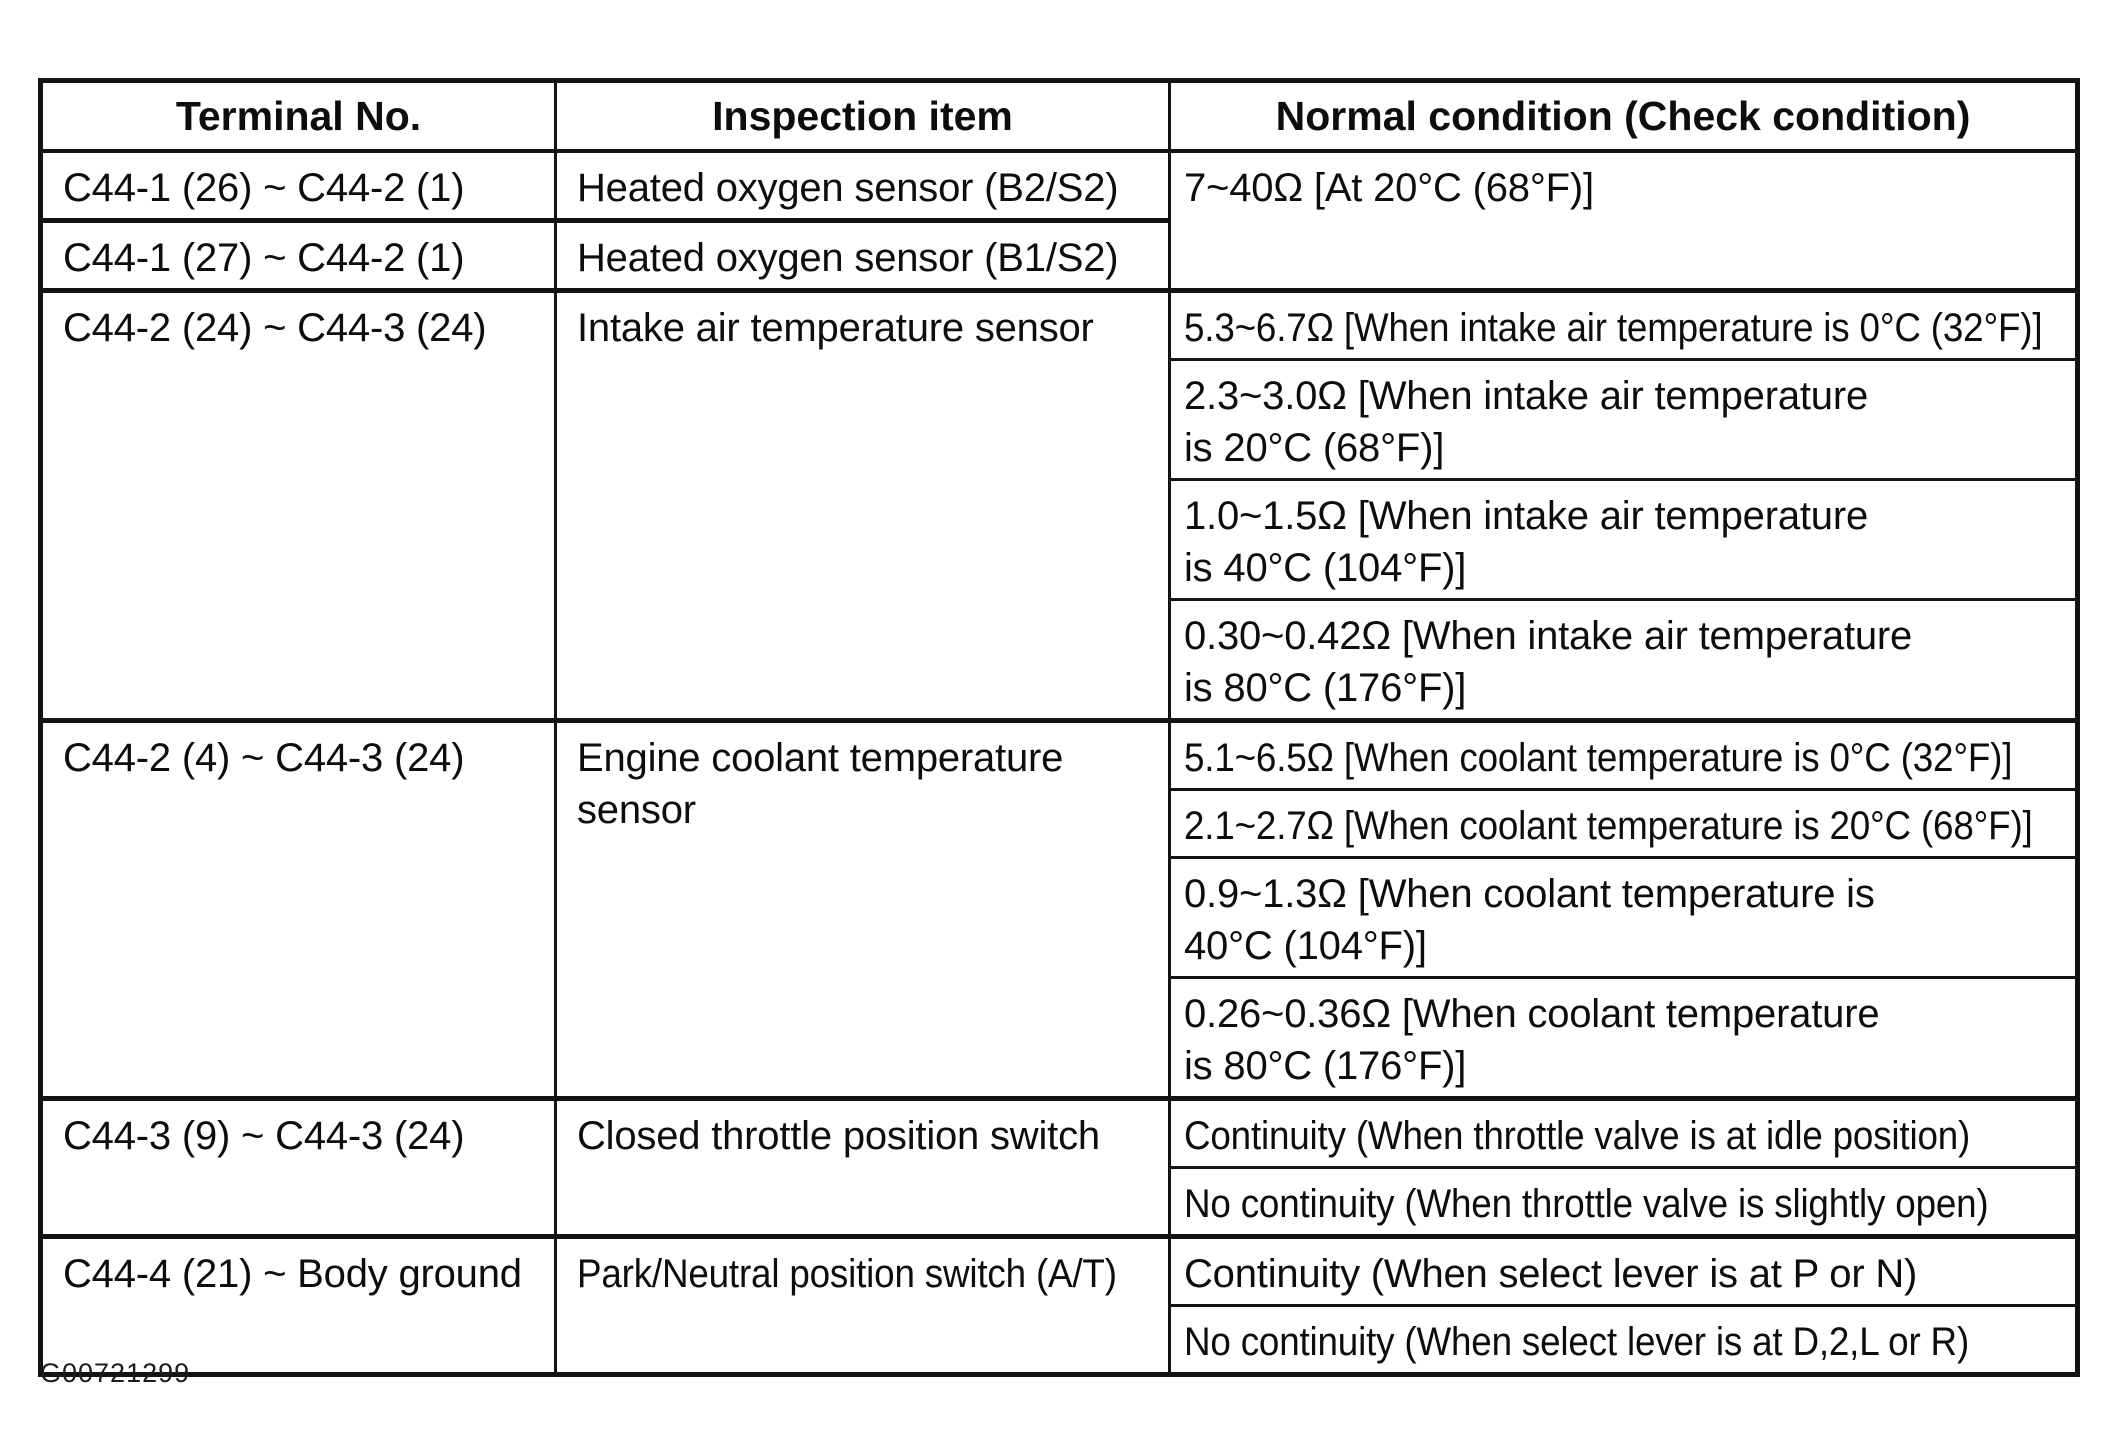 This screenshot has width=2116, height=1451. I want to click on terminal-cell: C44-3 (9) ~ C44-3 (24), so click(298, 1167).